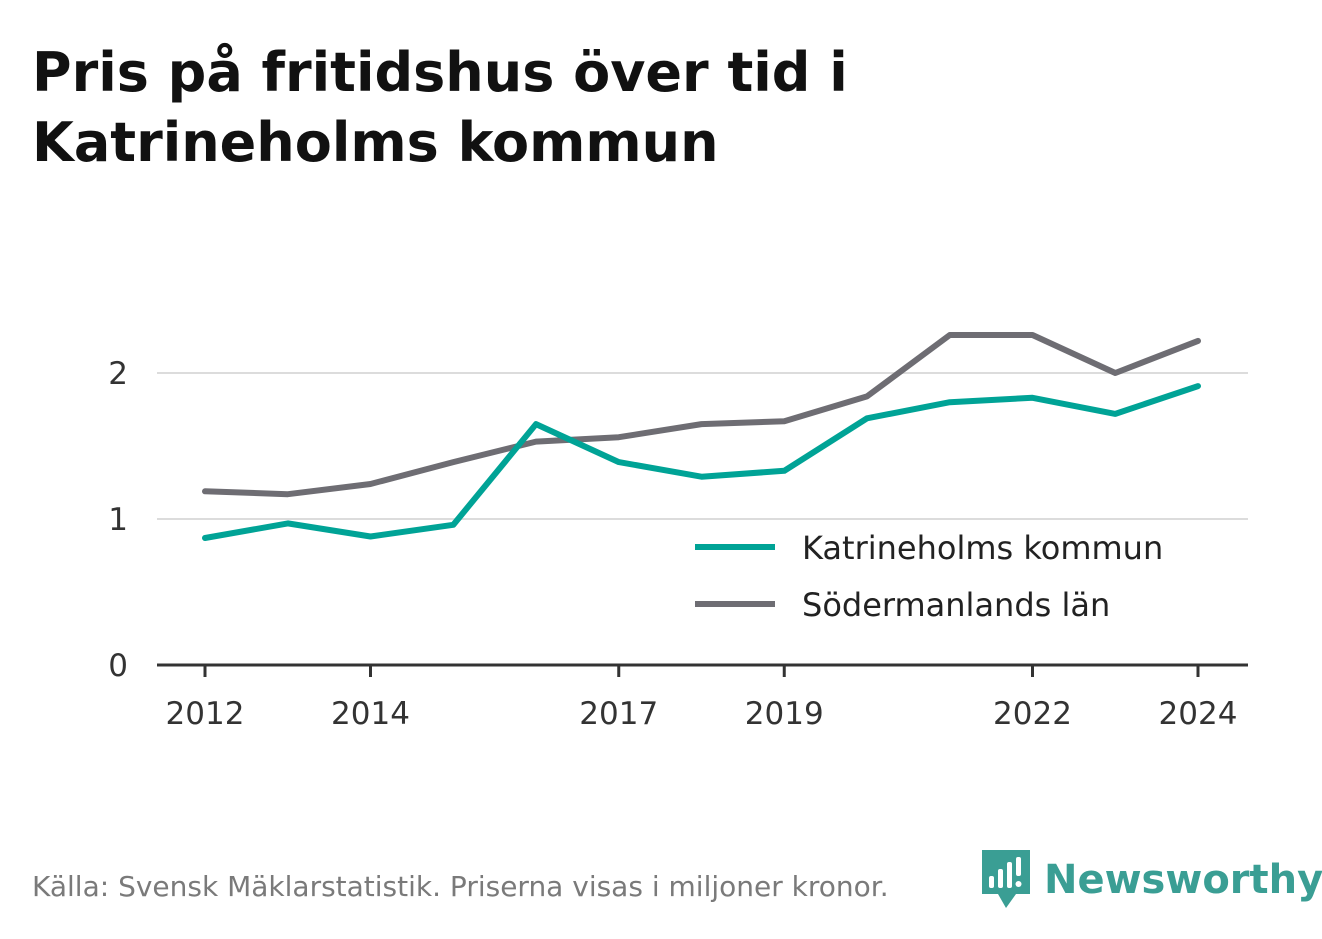  Describe the element at coordinates (118, 374) in the screenshot. I see `y-tick-label: 2` at that location.